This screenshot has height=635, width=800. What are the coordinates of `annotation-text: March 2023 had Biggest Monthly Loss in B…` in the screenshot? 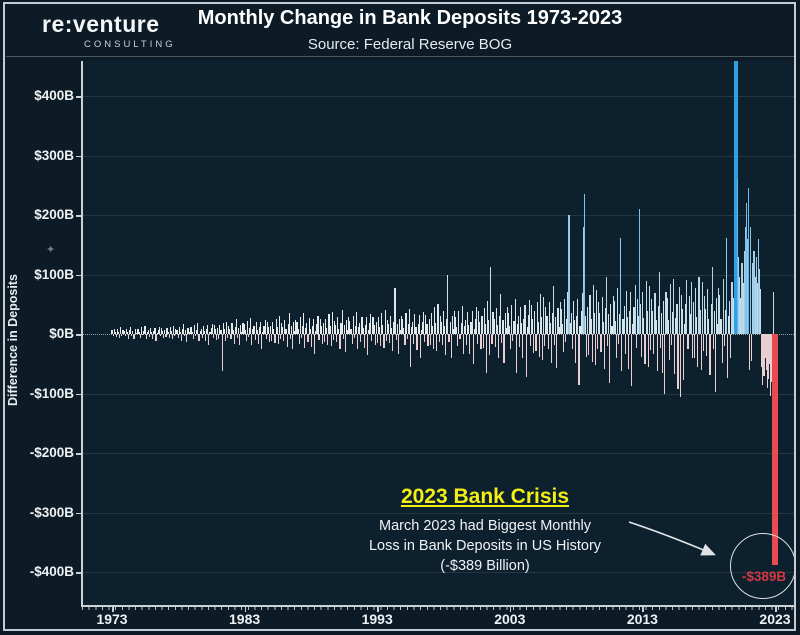 It's located at (485, 546).